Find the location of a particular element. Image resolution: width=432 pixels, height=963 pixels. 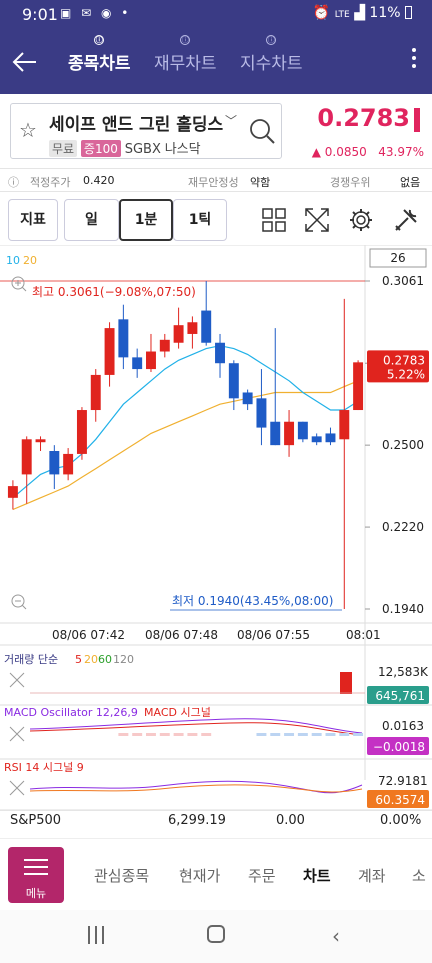

volume-value: 645,761 is located at coordinates (400, 696).